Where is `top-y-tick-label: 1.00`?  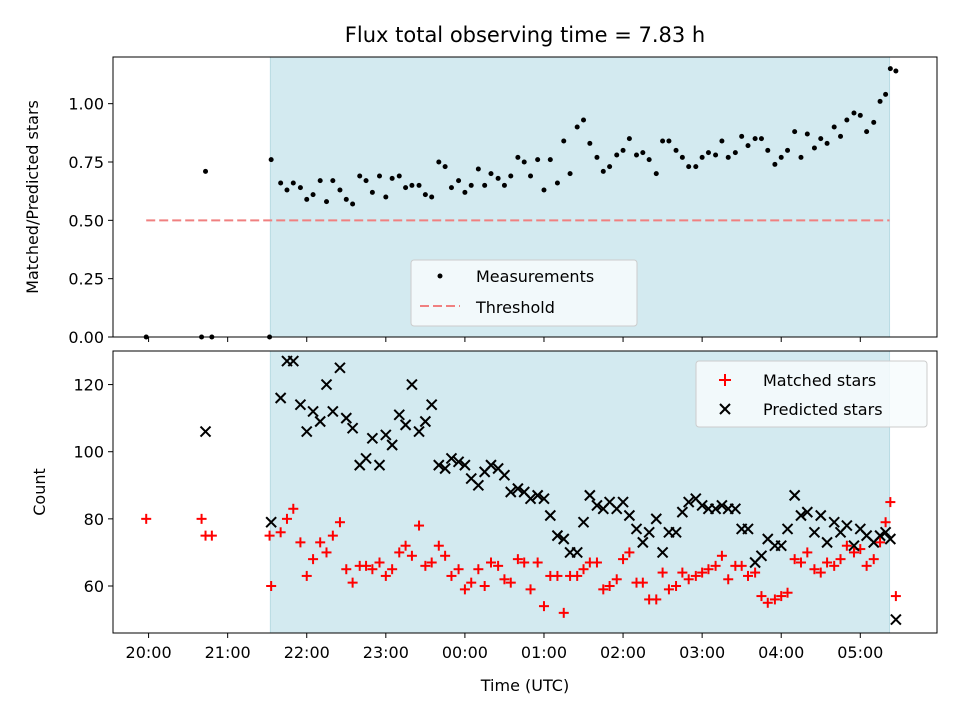 top-y-tick-label: 1.00 is located at coordinates (86, 104).